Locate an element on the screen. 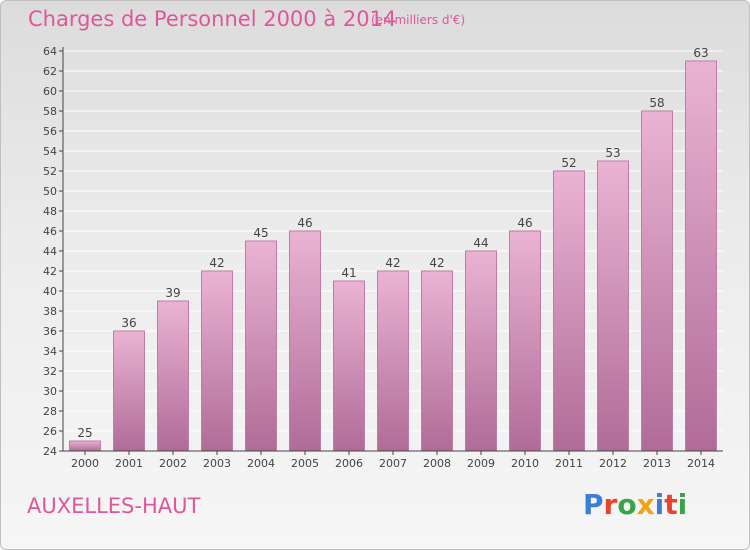 This screenshot has height=550, width=750. data-label: 45 is located at coordinates (260, 233).